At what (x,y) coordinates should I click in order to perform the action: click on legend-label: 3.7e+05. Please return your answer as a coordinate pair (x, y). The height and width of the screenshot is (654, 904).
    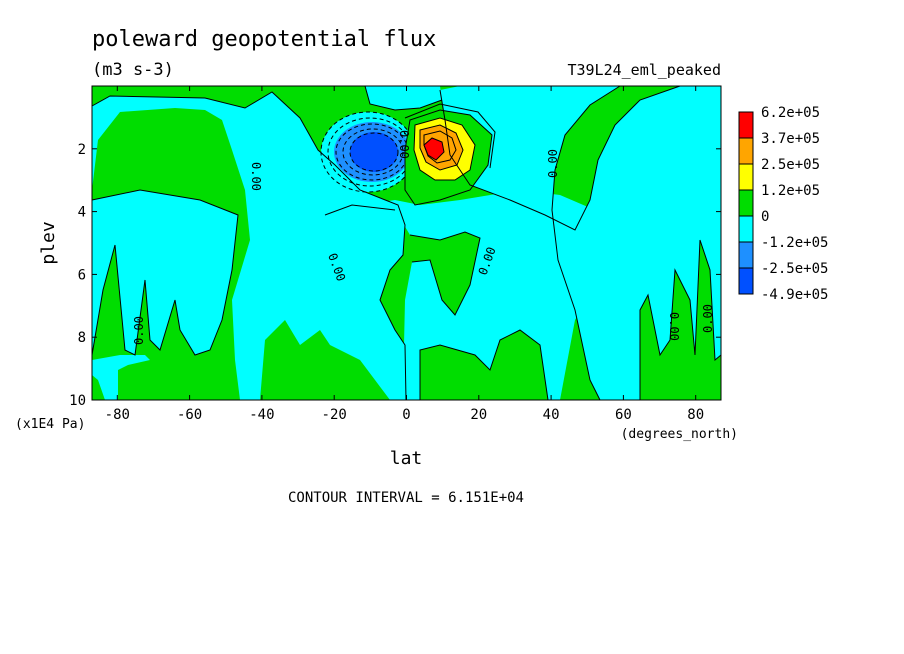
    Looking at the image, I should click on (790, 139).